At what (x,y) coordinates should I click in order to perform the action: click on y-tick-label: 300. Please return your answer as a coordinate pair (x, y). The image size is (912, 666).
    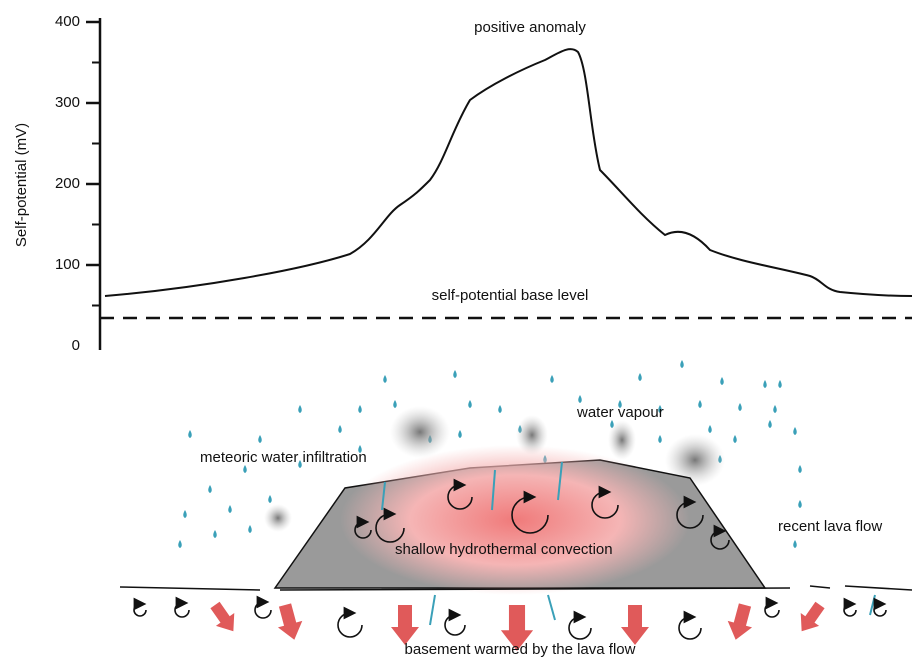
    Looking at the image, I should click on (67, 102).